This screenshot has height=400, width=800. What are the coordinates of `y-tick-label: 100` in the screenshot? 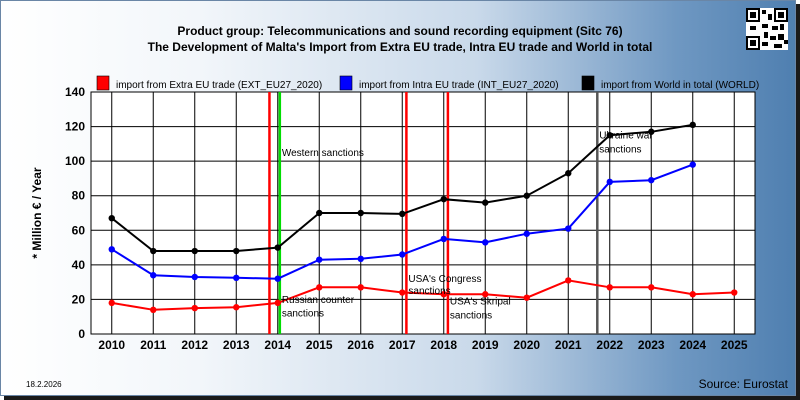 It's located at (75, 161).